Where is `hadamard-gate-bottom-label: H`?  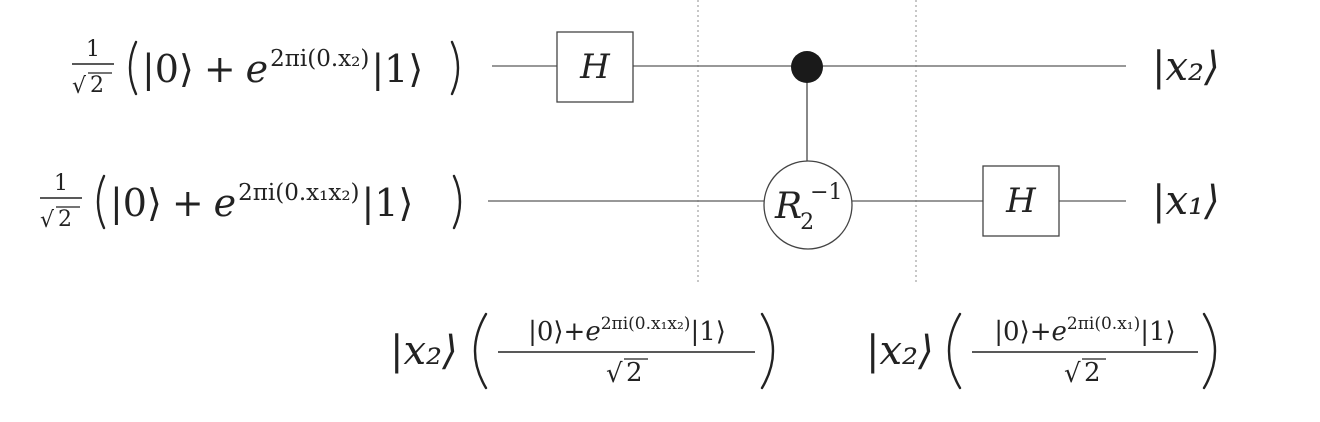
hadamard-gate-bottom-label: H is located at coordinates (1021, 201).